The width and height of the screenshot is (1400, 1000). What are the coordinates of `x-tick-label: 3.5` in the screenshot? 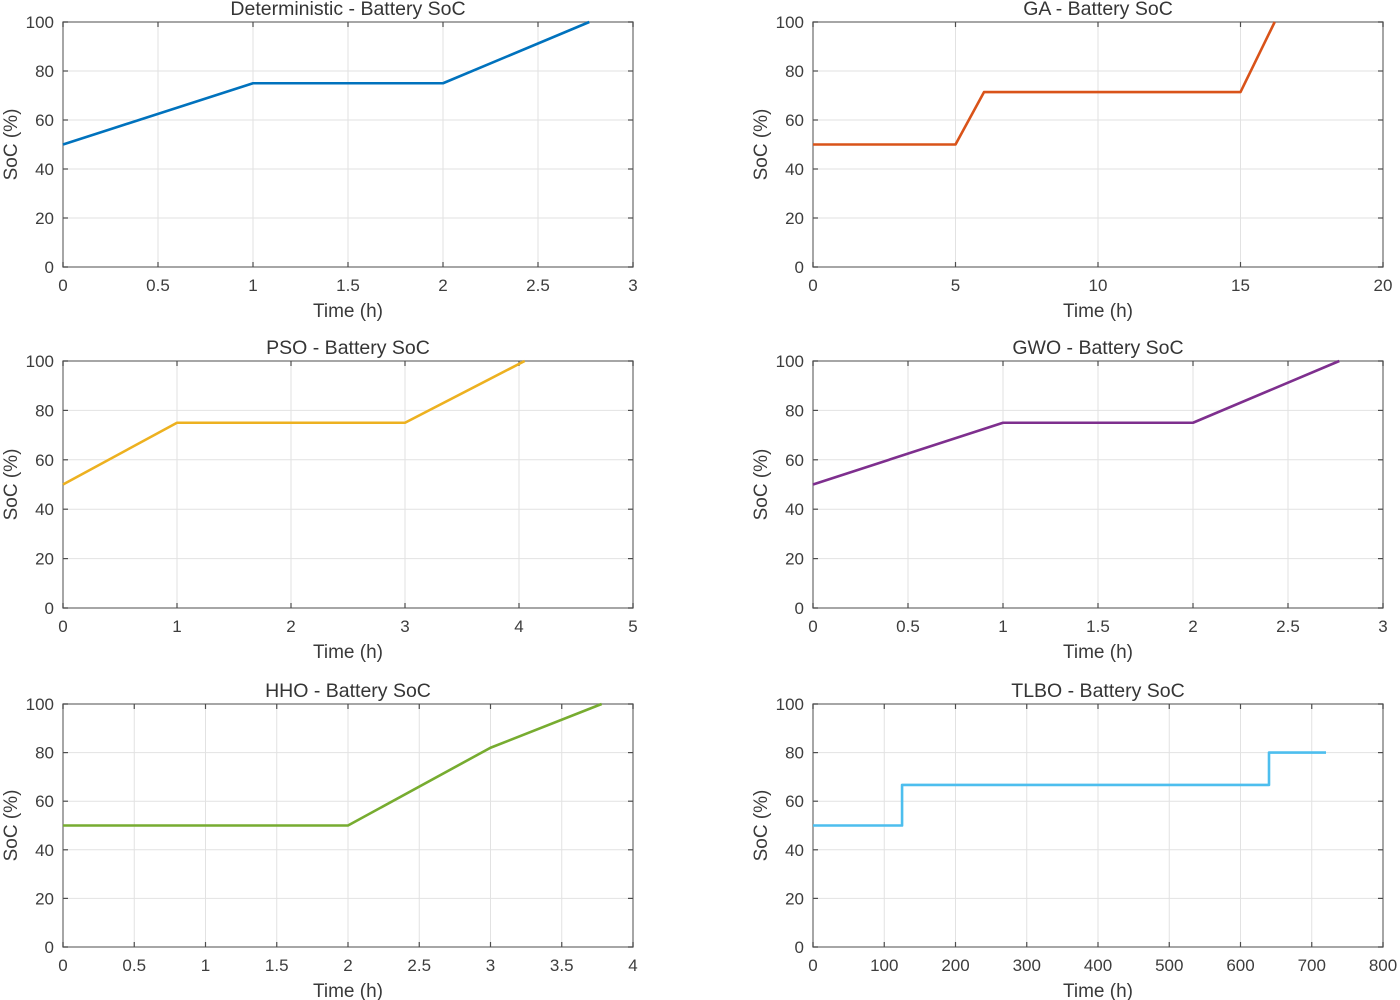 It's located at (562, 965).